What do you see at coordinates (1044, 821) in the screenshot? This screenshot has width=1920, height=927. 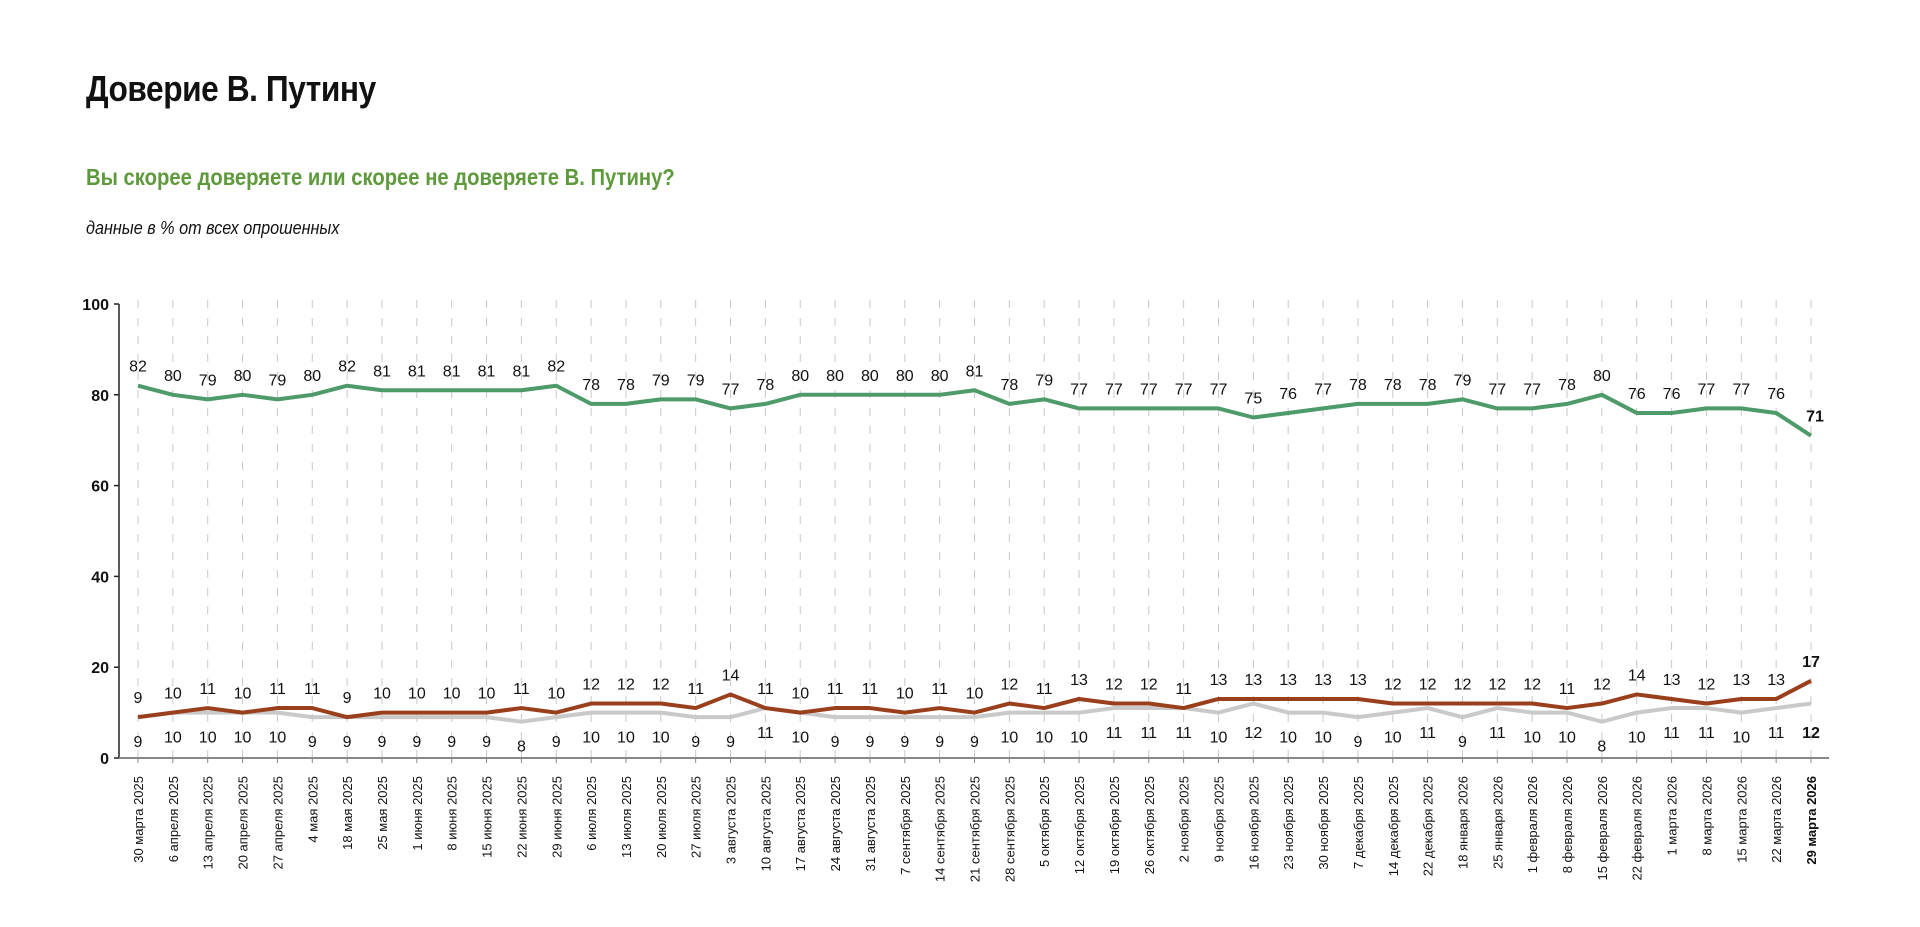 I see `x-tick-label: 5 октября 2025` at bounding box center [1044, 821].